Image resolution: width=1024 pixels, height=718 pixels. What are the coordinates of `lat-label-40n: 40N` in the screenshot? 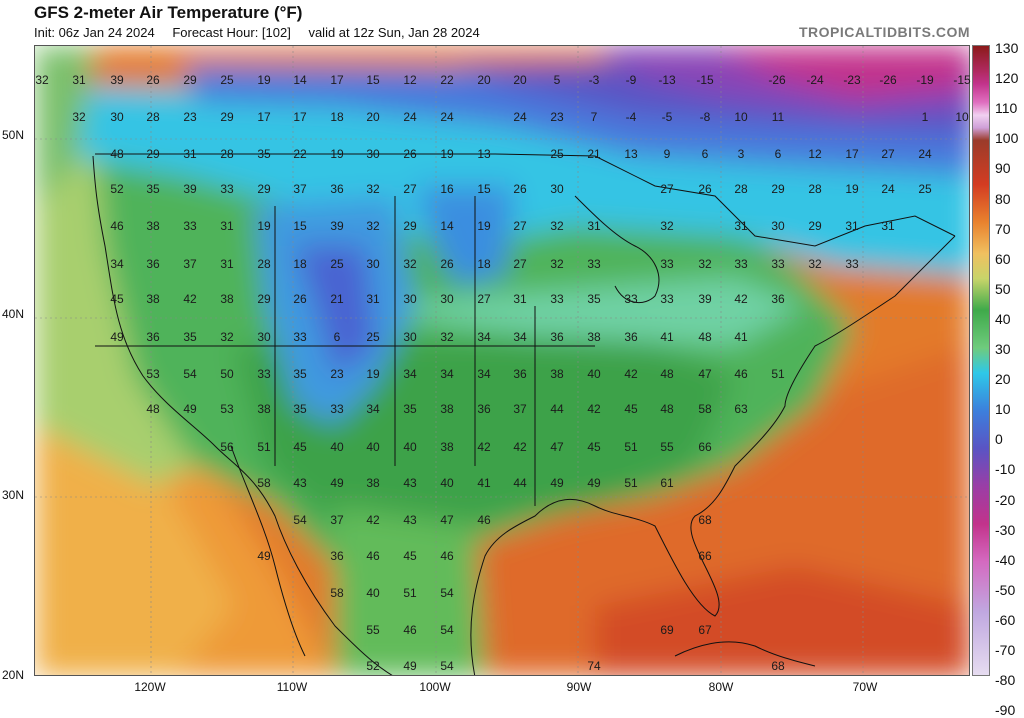 It's located at (13, 314).